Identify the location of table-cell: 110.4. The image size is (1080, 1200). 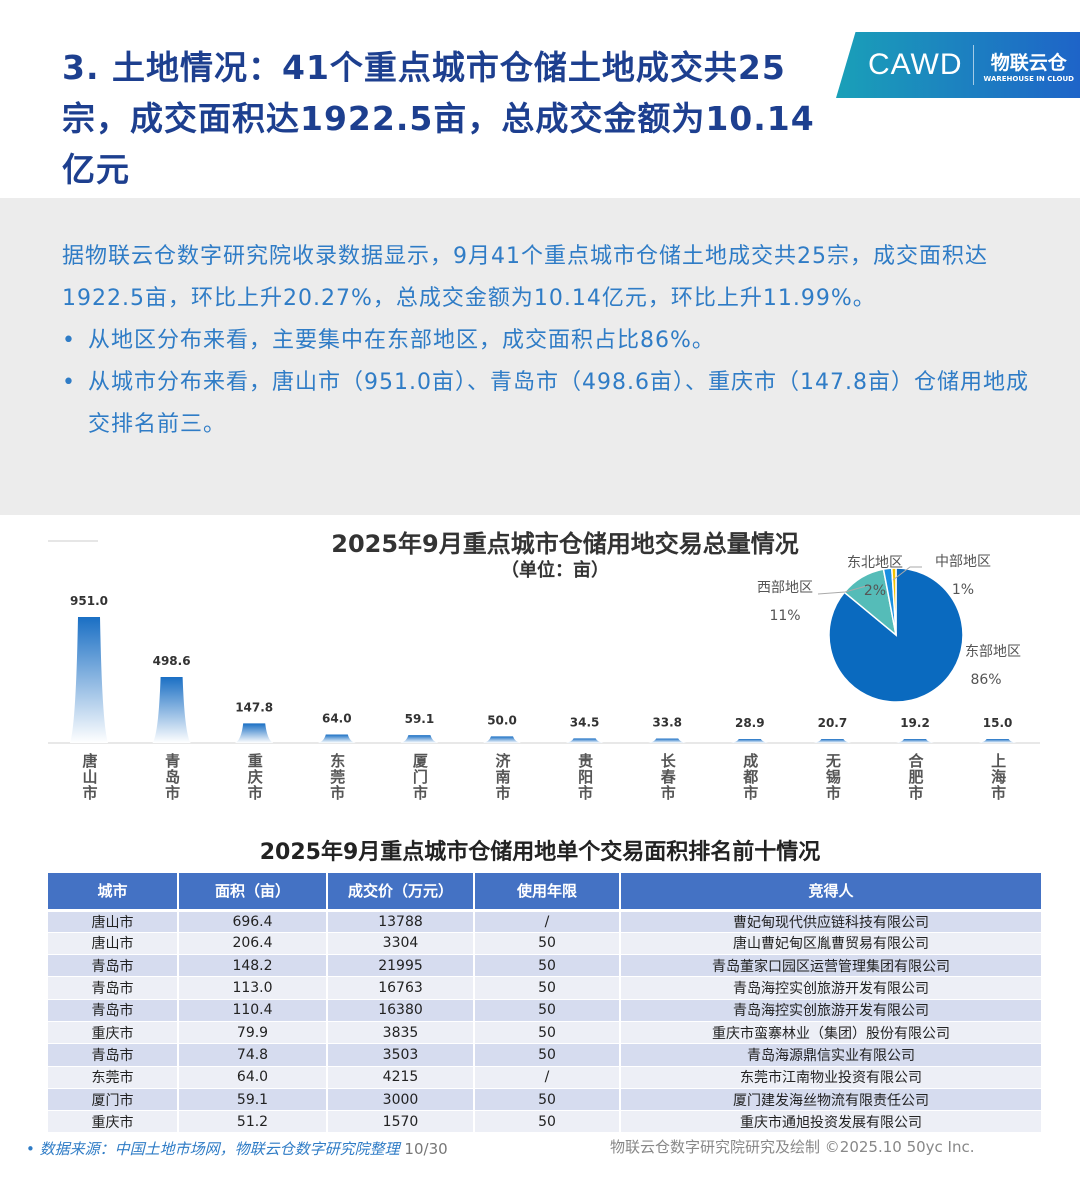
(253, 1010).